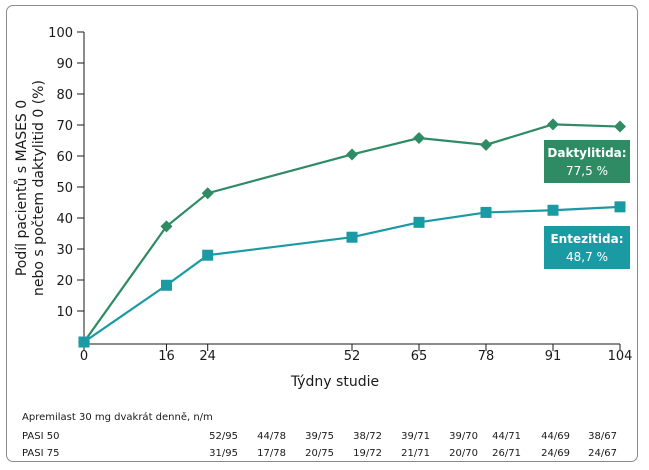 This screenshot has height=470, width=649. I want to click on y-tick-label: 60, so click(64, 157).